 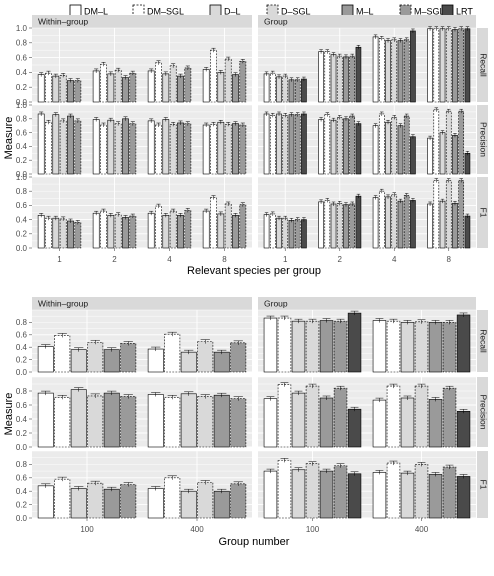 What do you see at coordinates (347, 10) in the screenshot?
I see `legend-key-m-l` at bounding box center [347, 10].